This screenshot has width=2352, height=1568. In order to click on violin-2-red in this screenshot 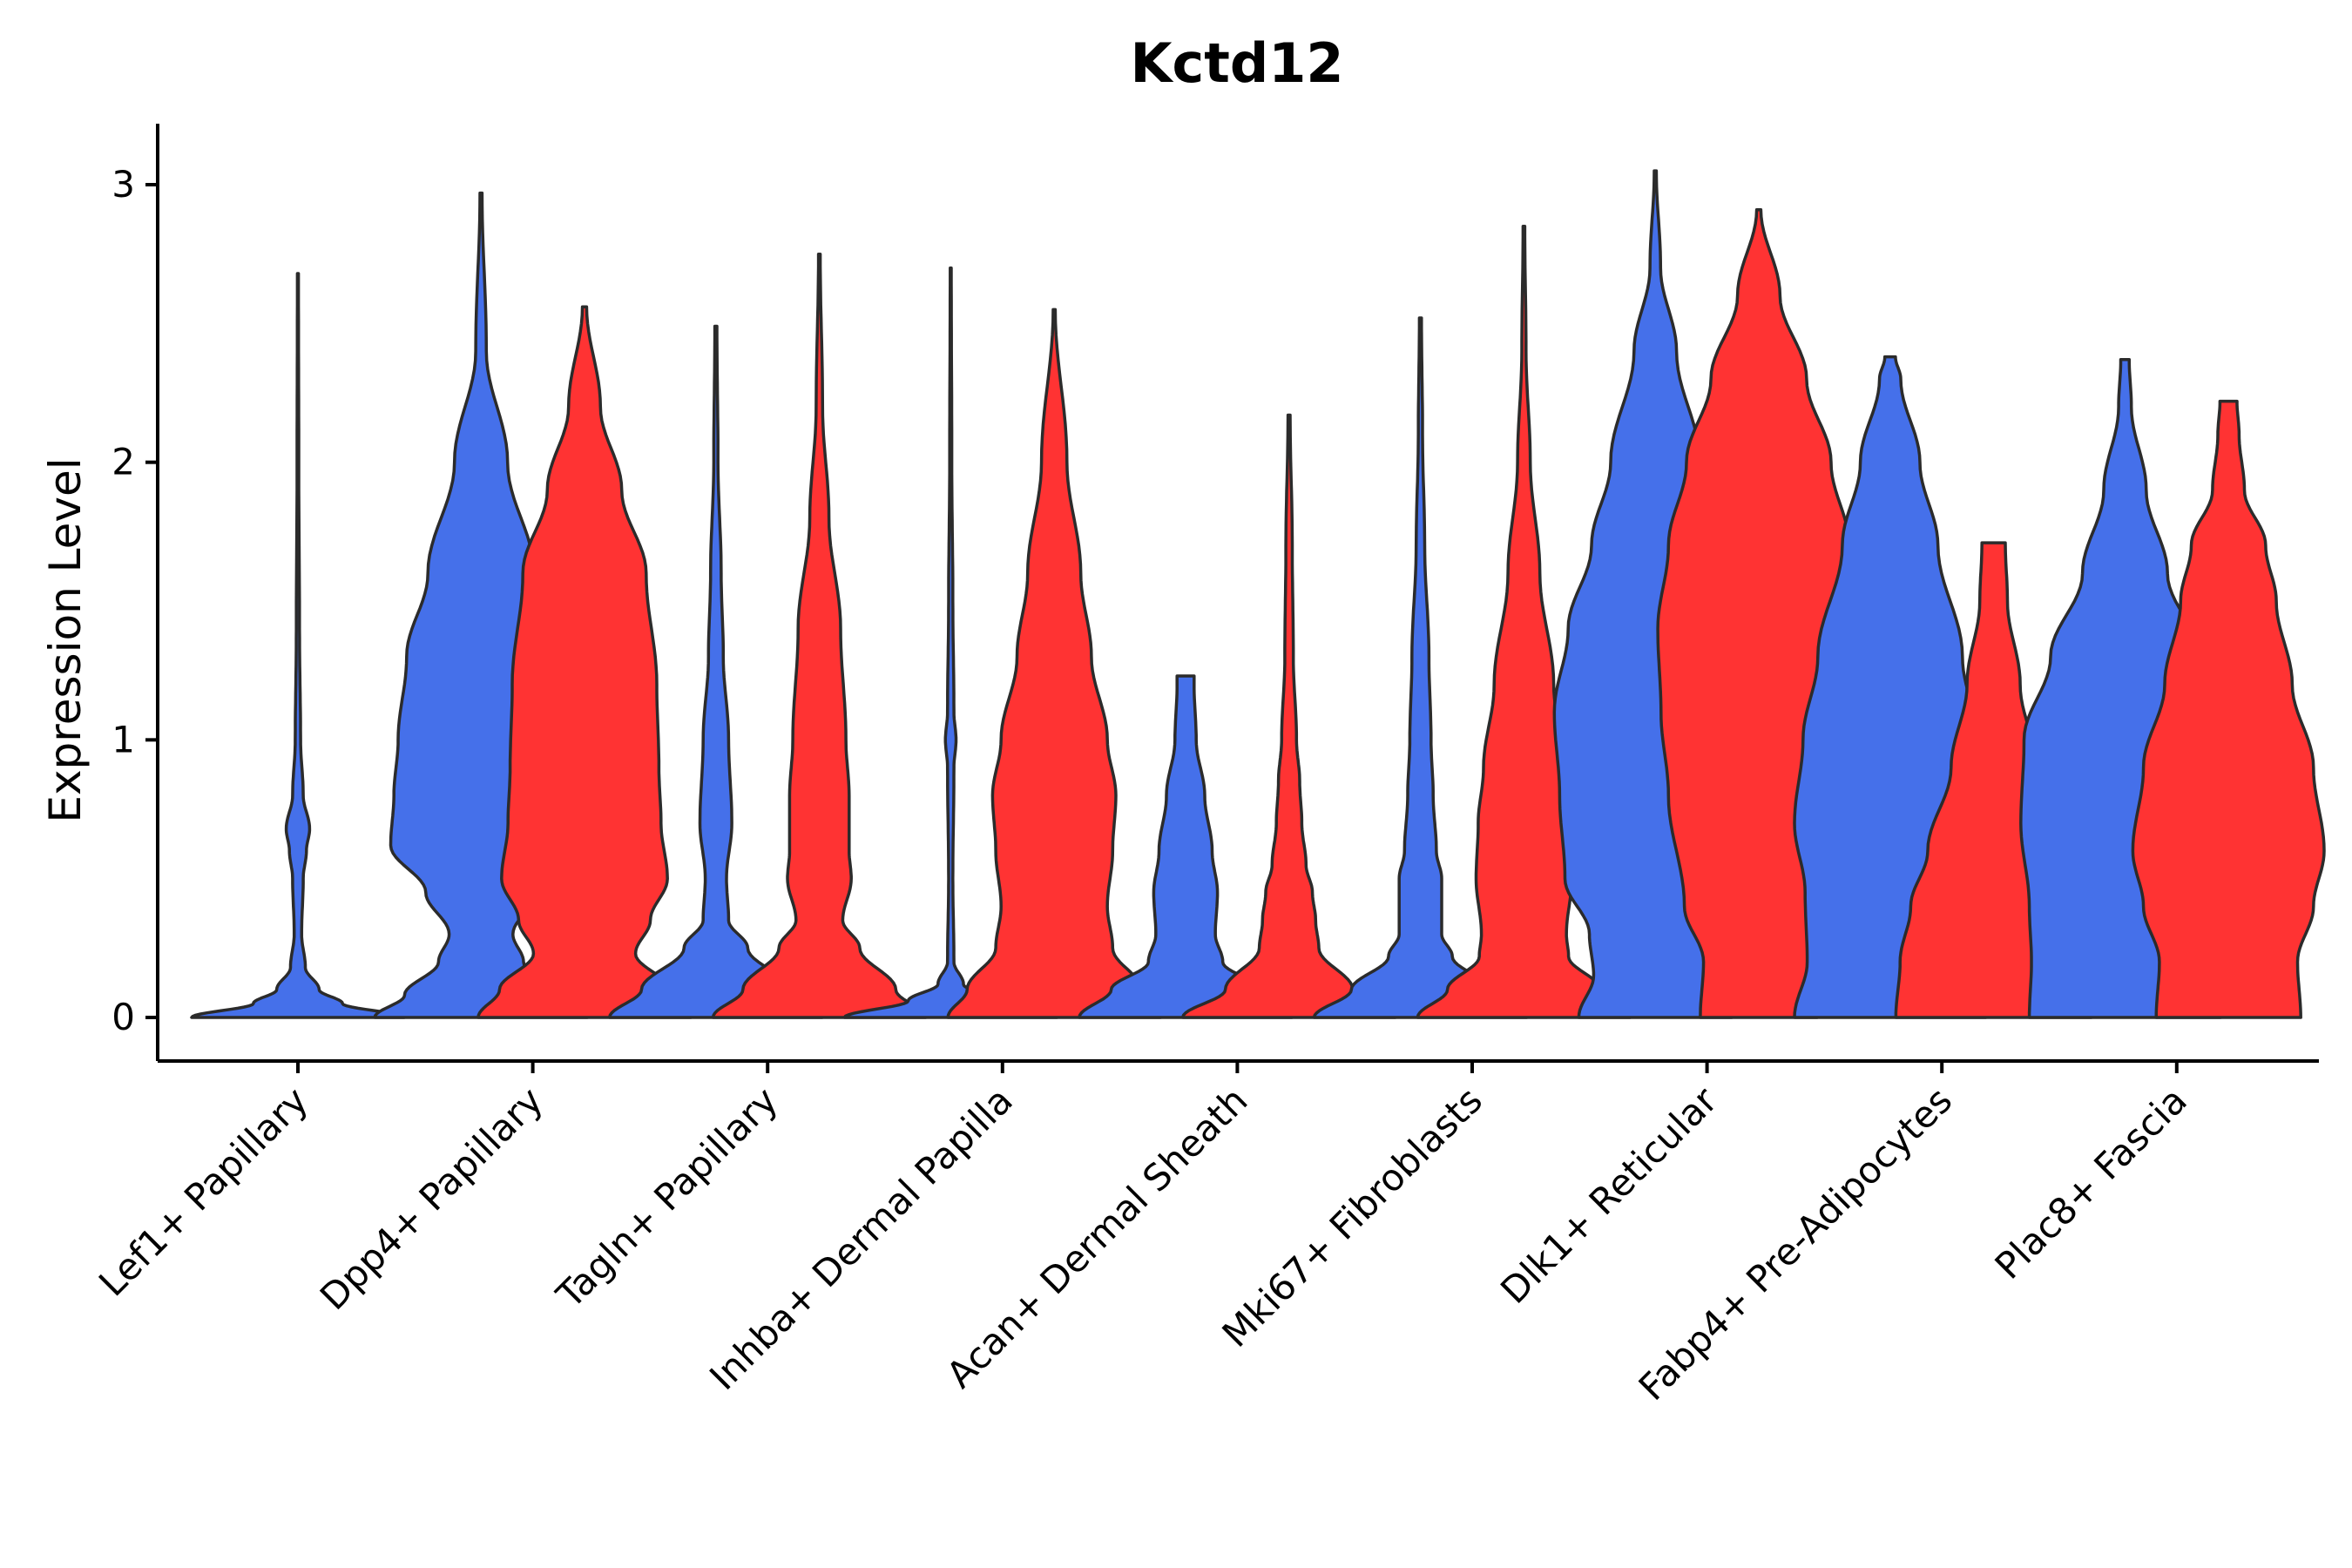, I will do `click(820, 635)`.